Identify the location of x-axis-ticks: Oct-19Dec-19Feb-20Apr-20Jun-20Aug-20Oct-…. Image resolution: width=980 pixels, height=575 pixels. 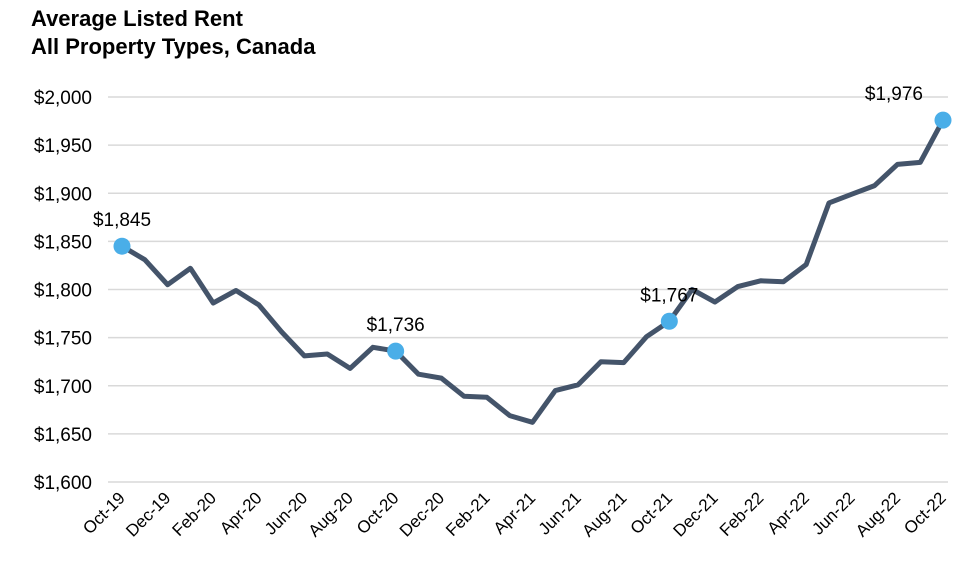
(514, 514).